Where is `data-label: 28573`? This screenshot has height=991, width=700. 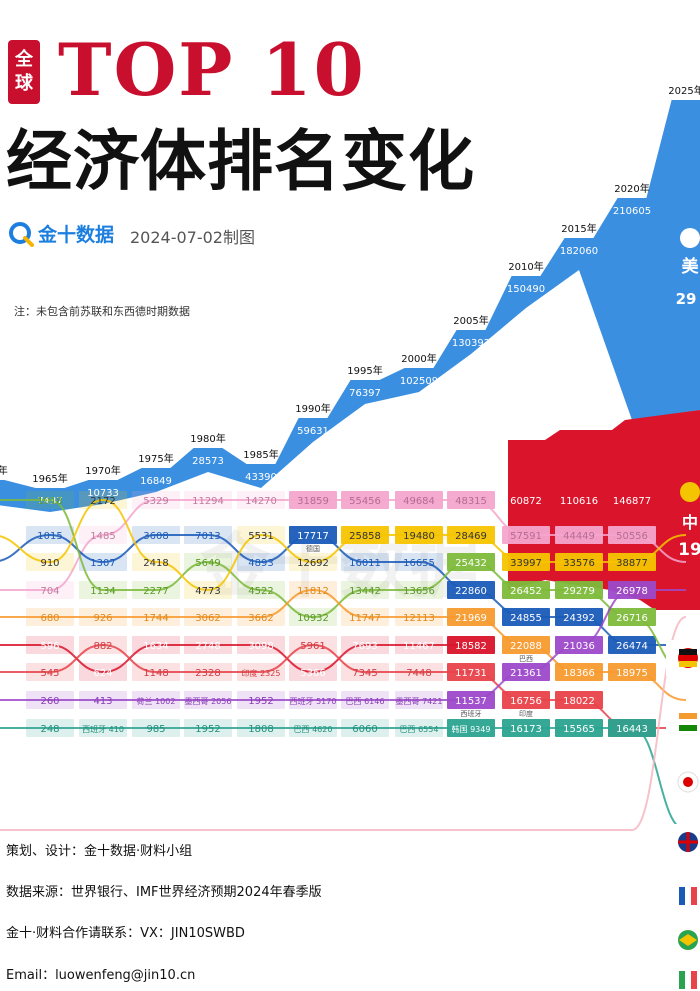 data-label: 28573 is located at coordinates (208, 461).